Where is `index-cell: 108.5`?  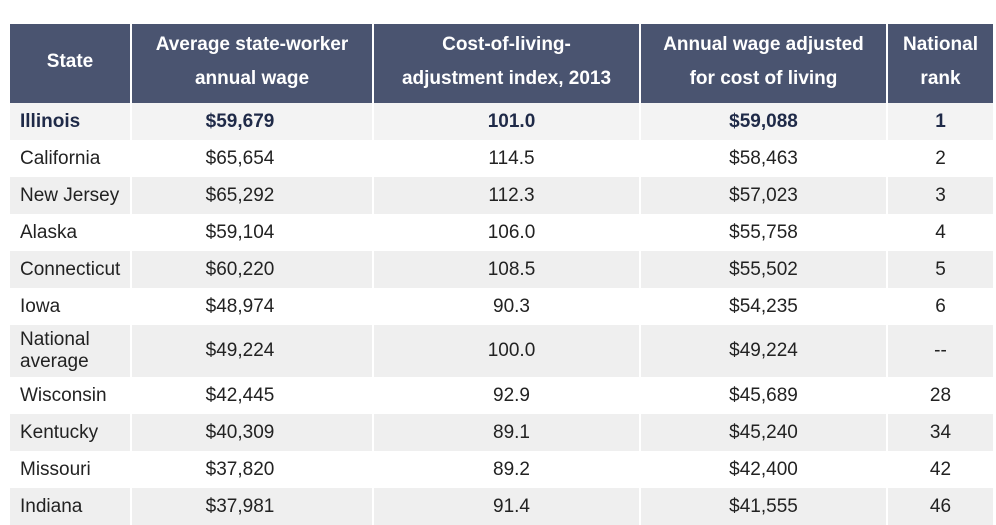 index-cell: 108.5 is located at coordinates (506, 269).